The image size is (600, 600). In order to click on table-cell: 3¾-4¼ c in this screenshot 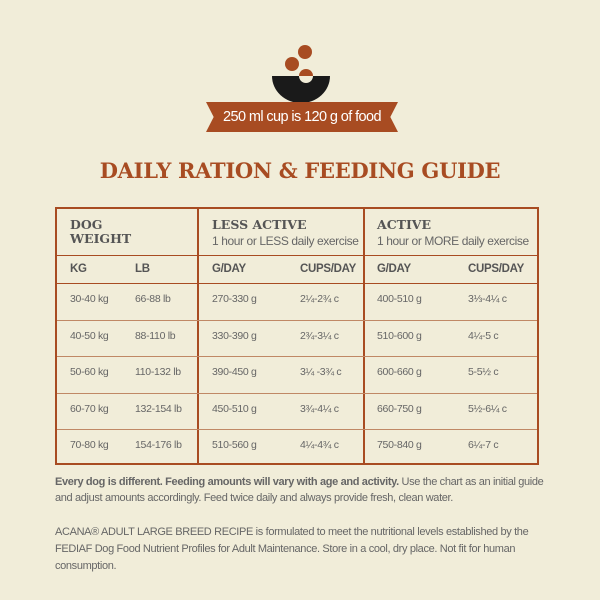, I will do `click(319, 408)`.